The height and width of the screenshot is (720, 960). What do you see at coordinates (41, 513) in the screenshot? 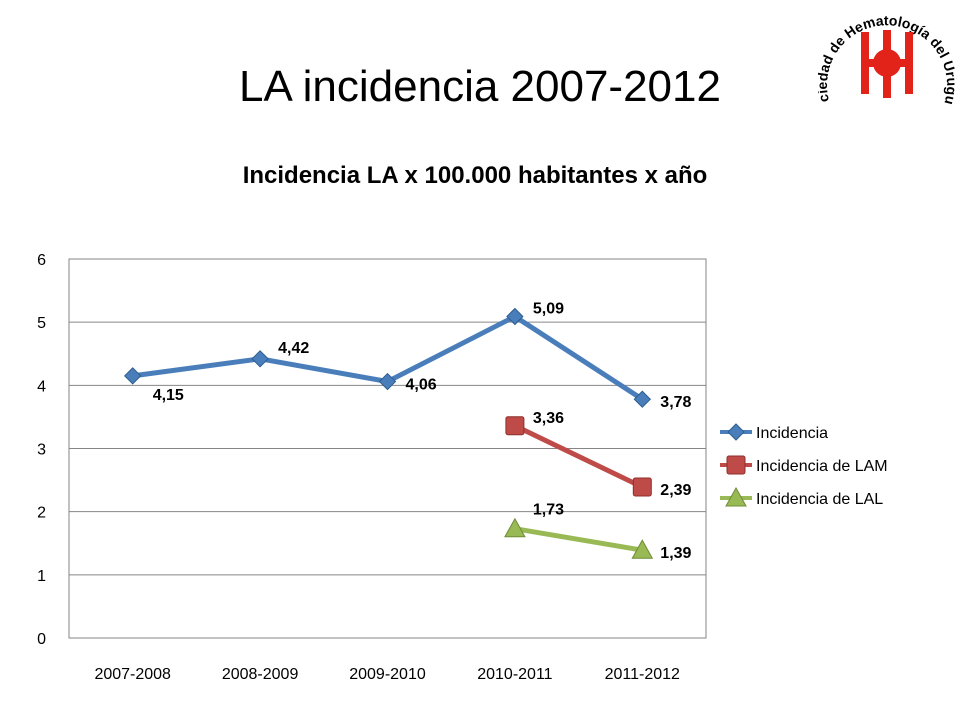
I see `y-tick-label: 2` at bounding box center [41, 513].